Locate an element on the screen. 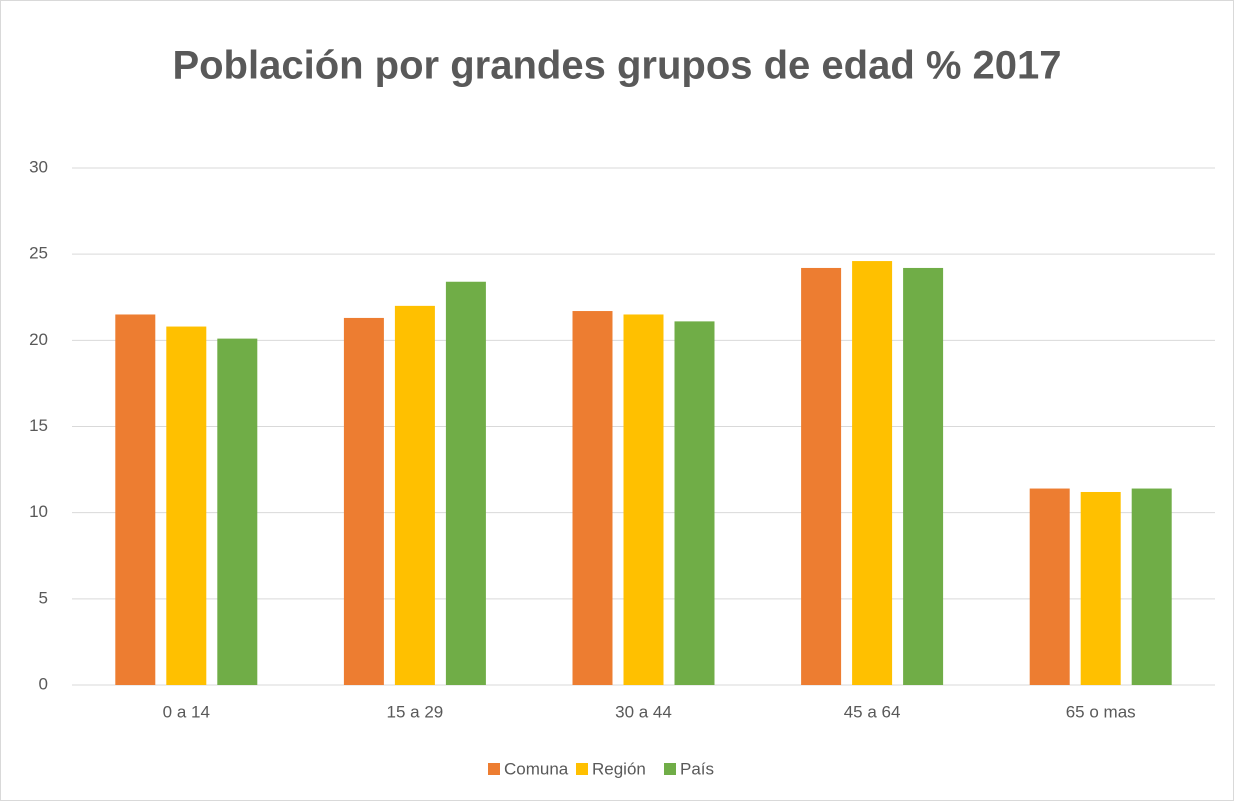  y-tick-label: 20 is located at coordinates (38, 339).